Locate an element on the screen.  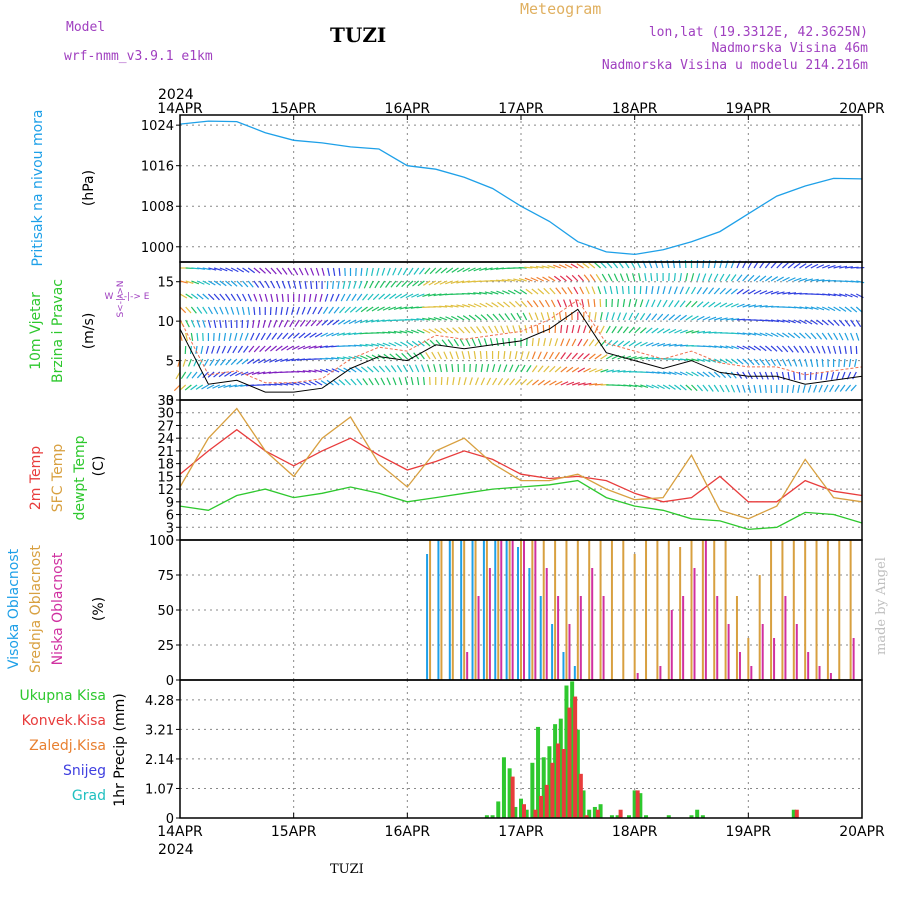
date-tick-top: 18APR is located at coordinates (635, 109).